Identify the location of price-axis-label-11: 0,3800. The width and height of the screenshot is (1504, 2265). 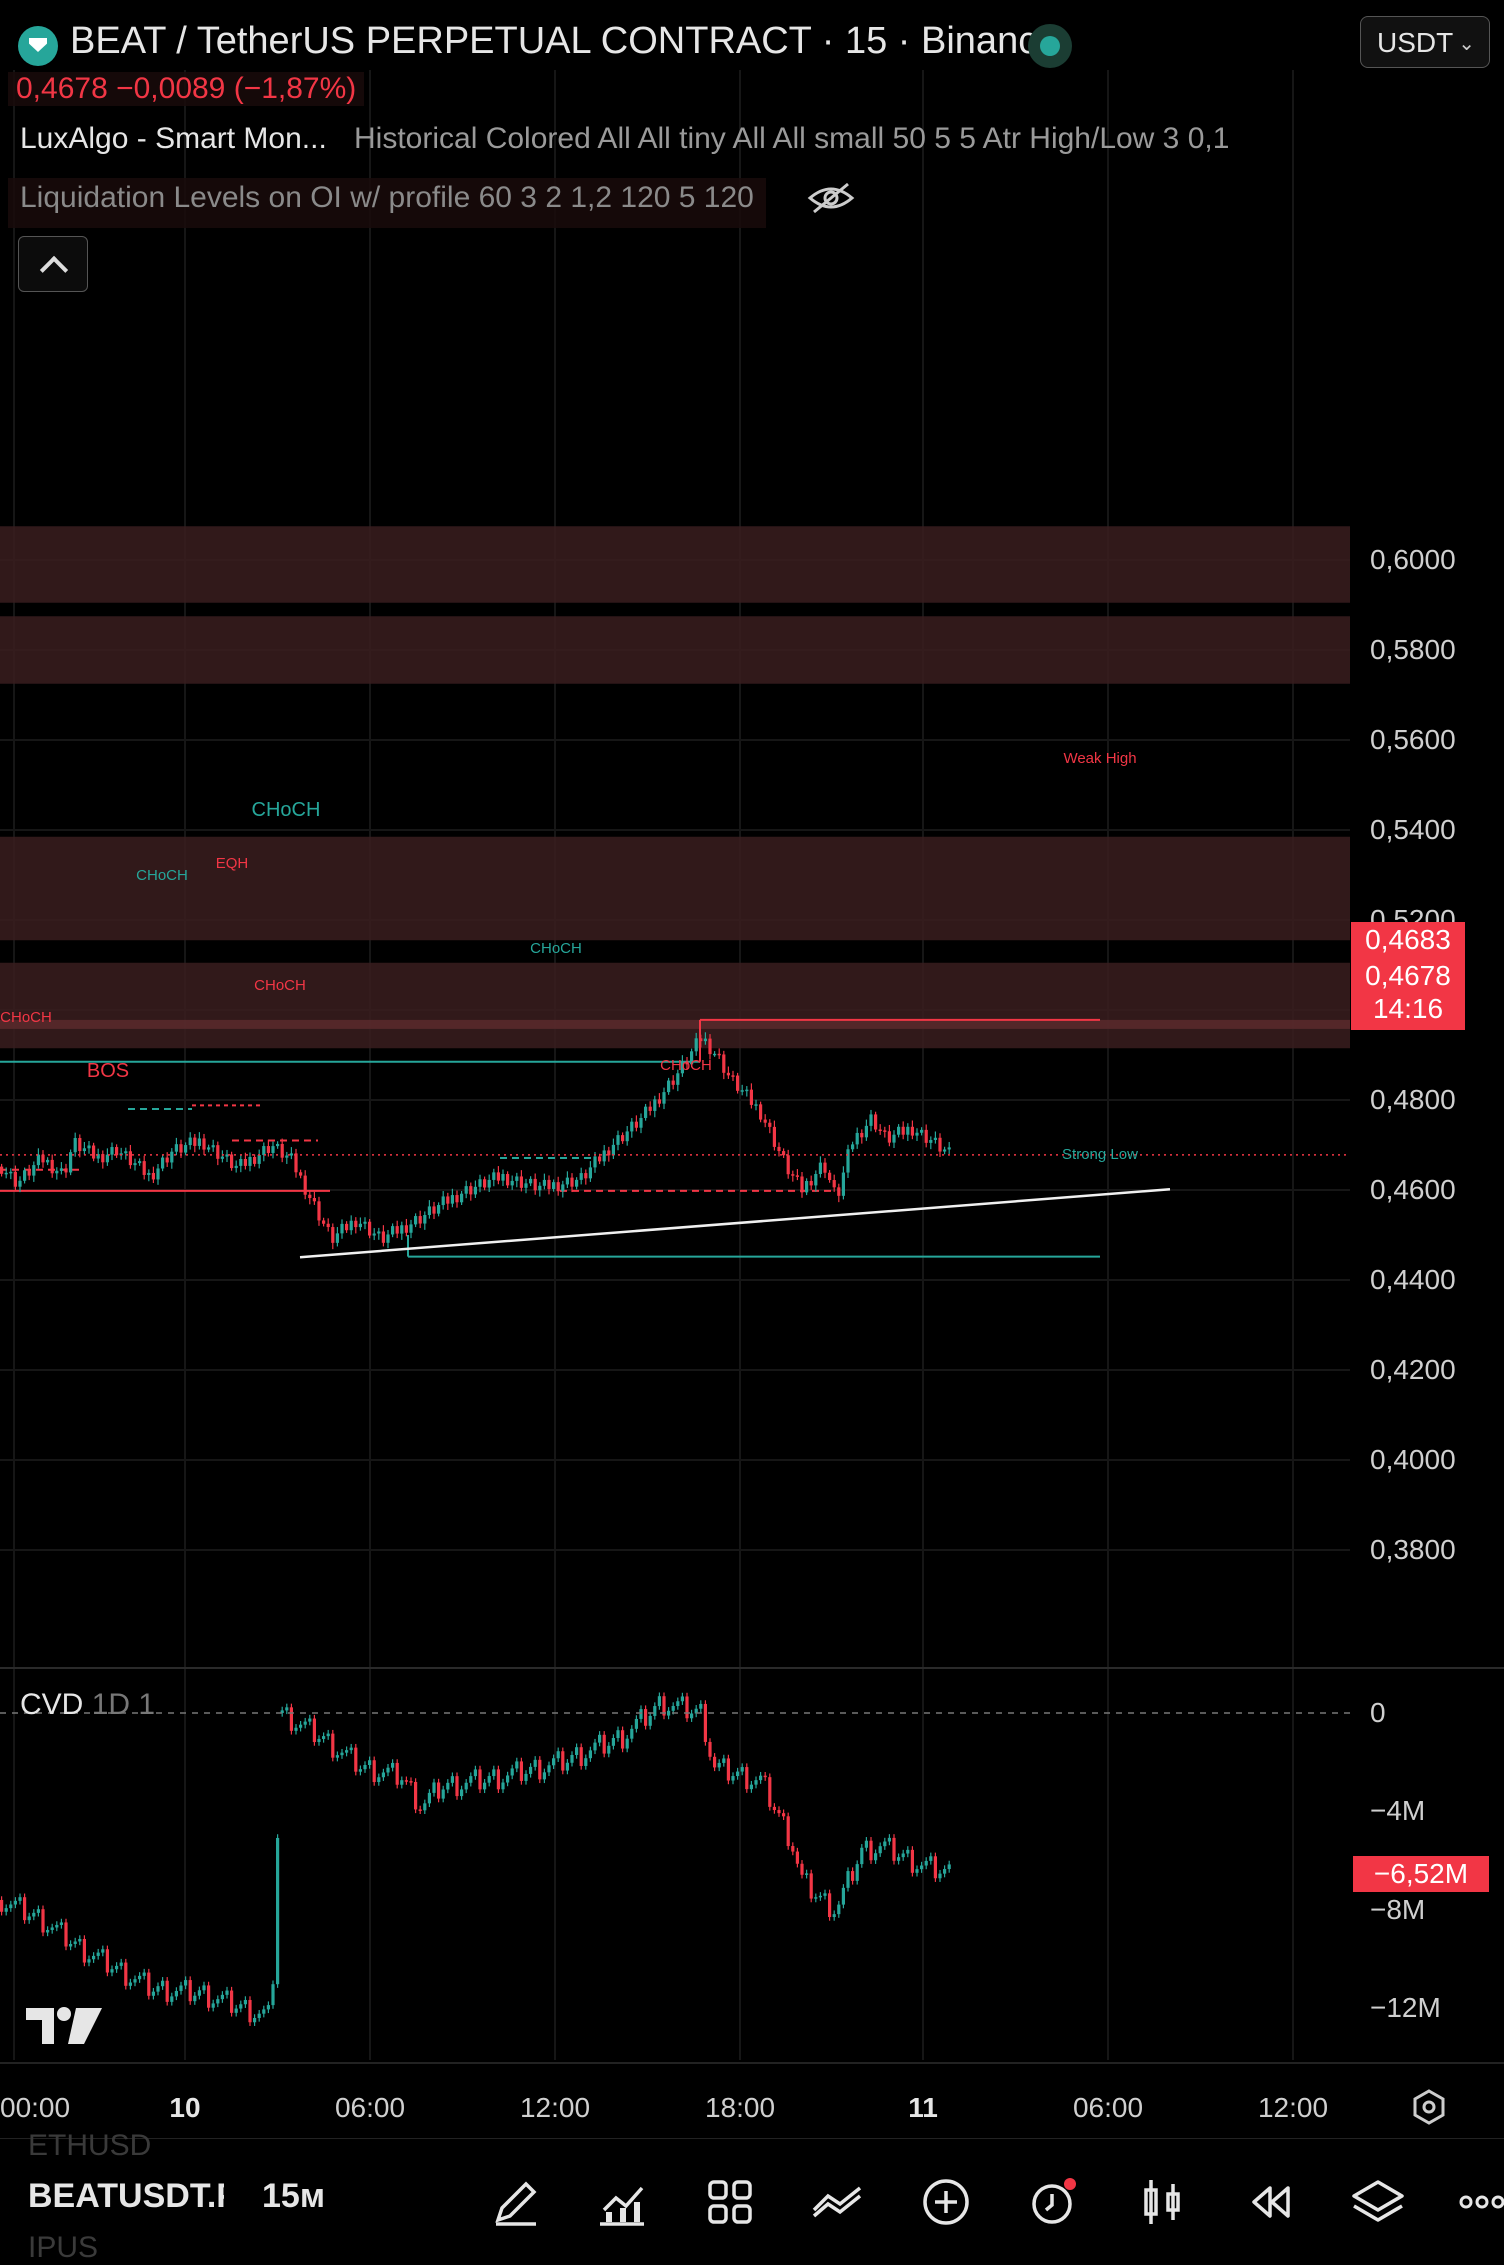
(1413, 1549).